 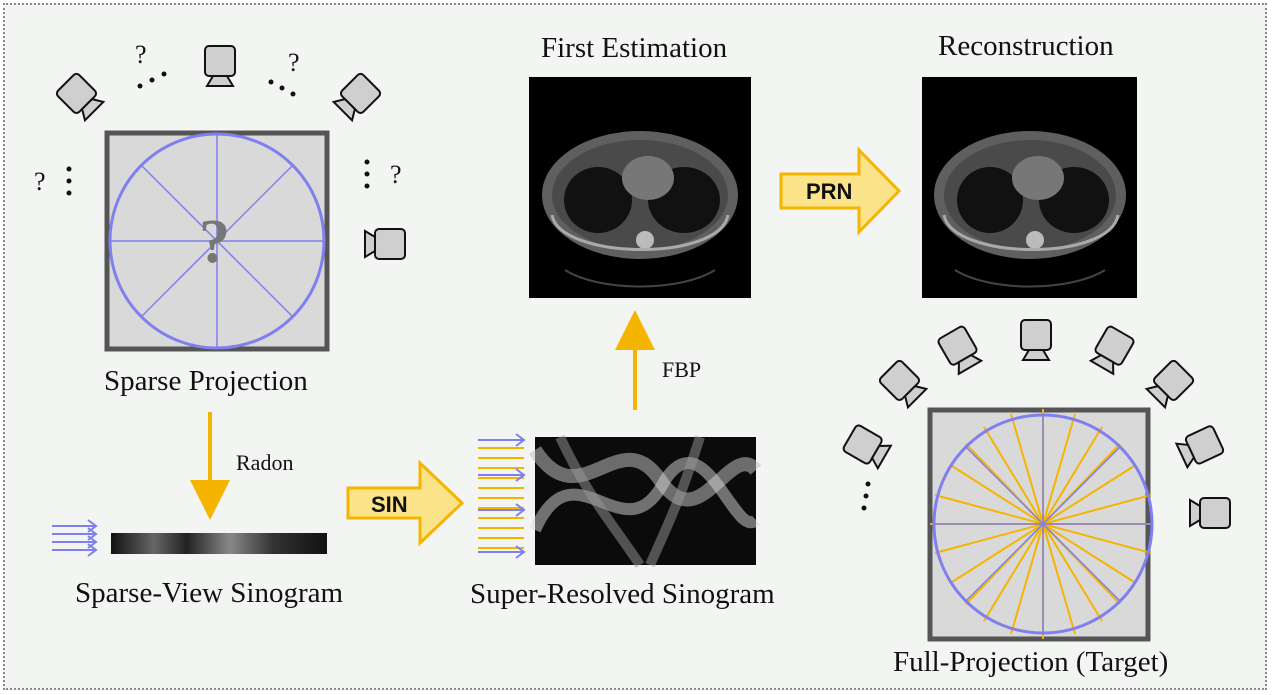 I want to click on first-estimation-caption: First Estimation, so click(x=634, y=48).